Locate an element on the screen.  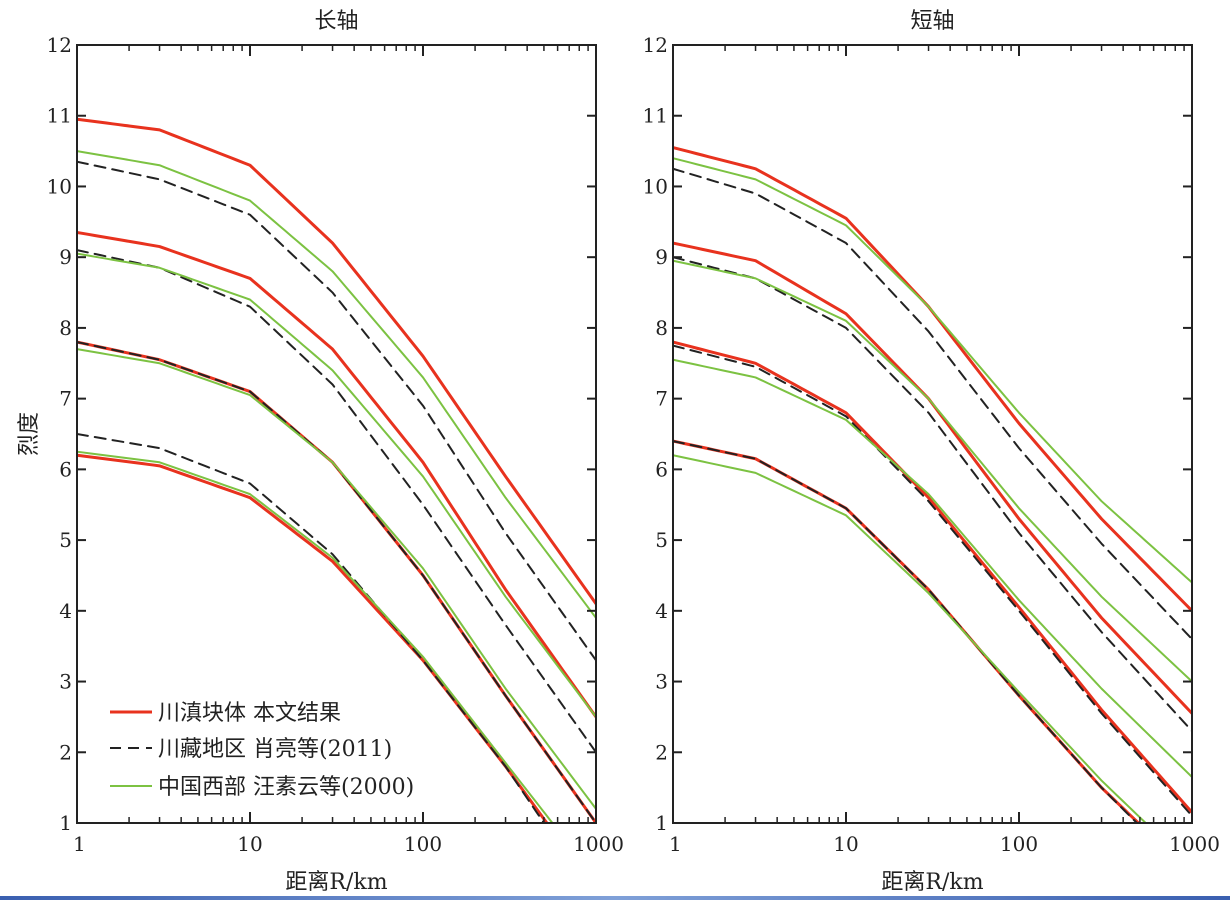
long-x-tick-label-100: 100 is located at coordinates (423, 844).